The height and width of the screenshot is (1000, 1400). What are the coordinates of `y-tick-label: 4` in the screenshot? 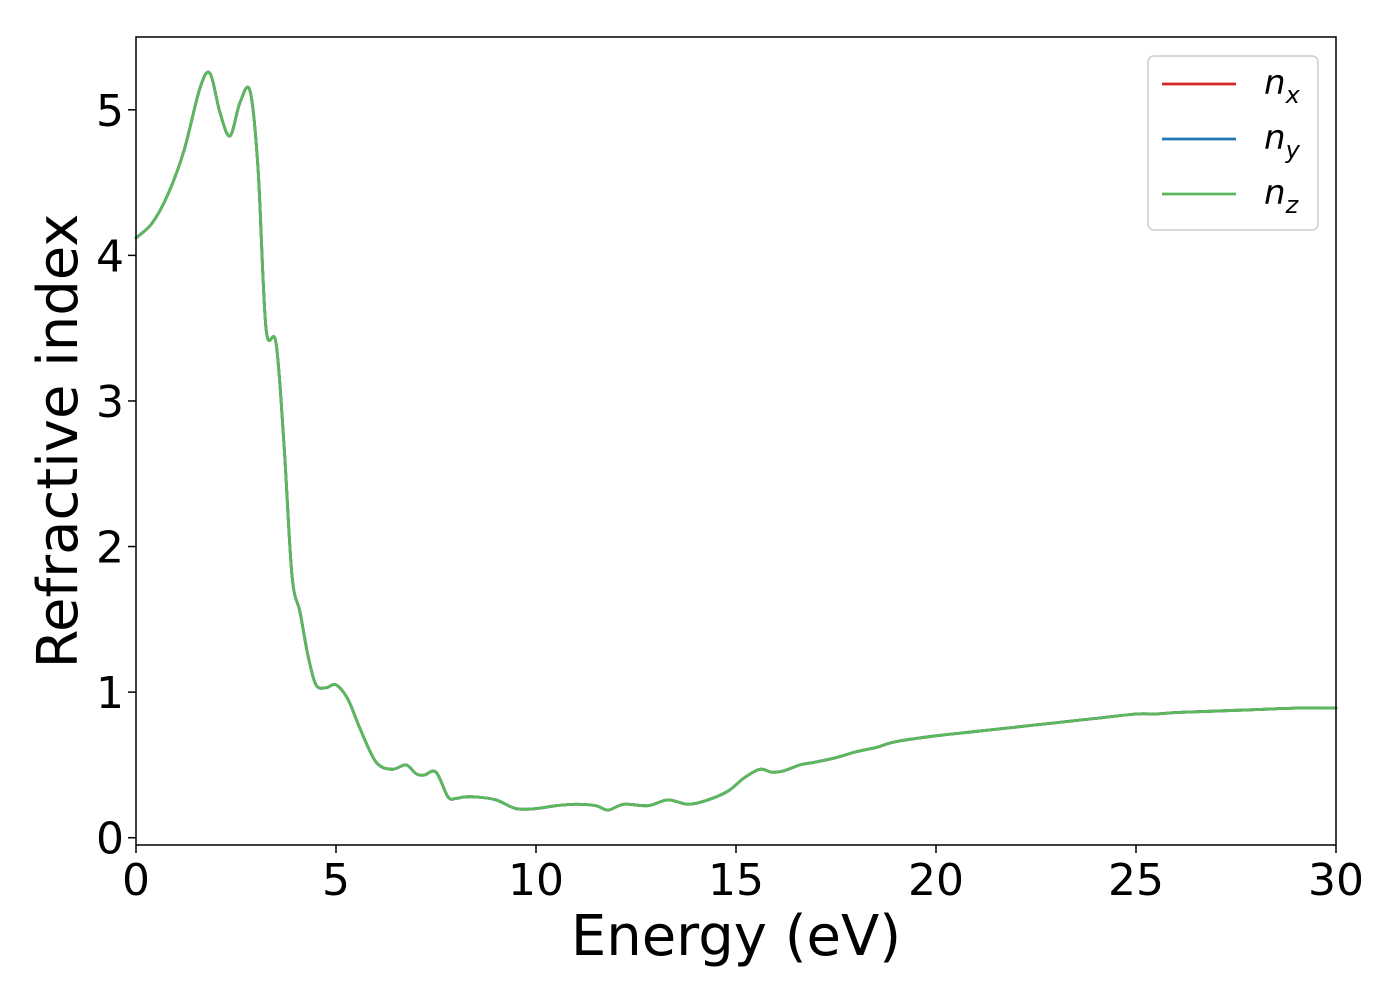 It's located at (110, 256).